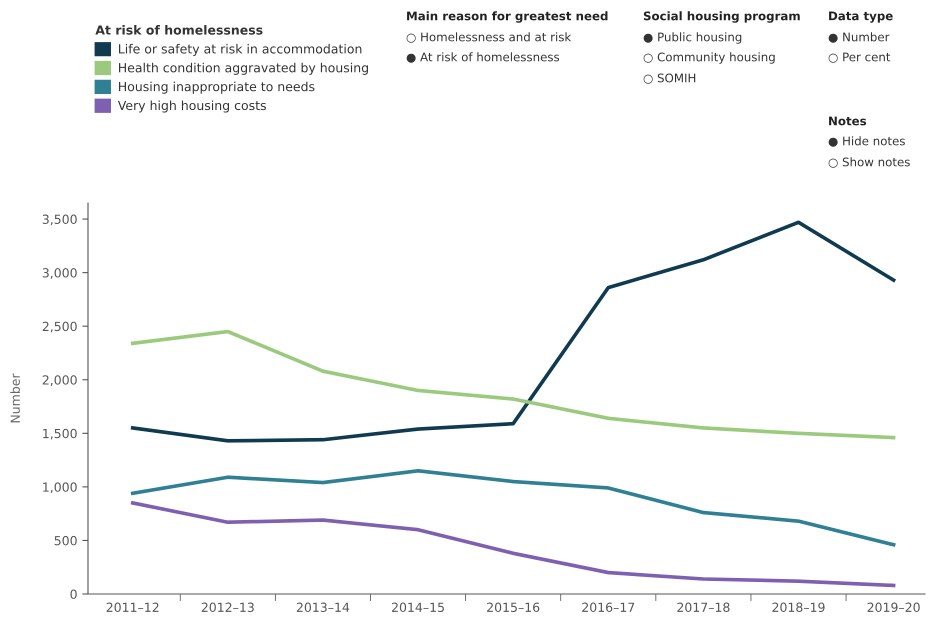 The width and height of the screenshot is (934, 627). What do you see at coordinates (869, 162) in the screenshot?
I see `text: ○ Show notes` at bounding box center [869, 162].